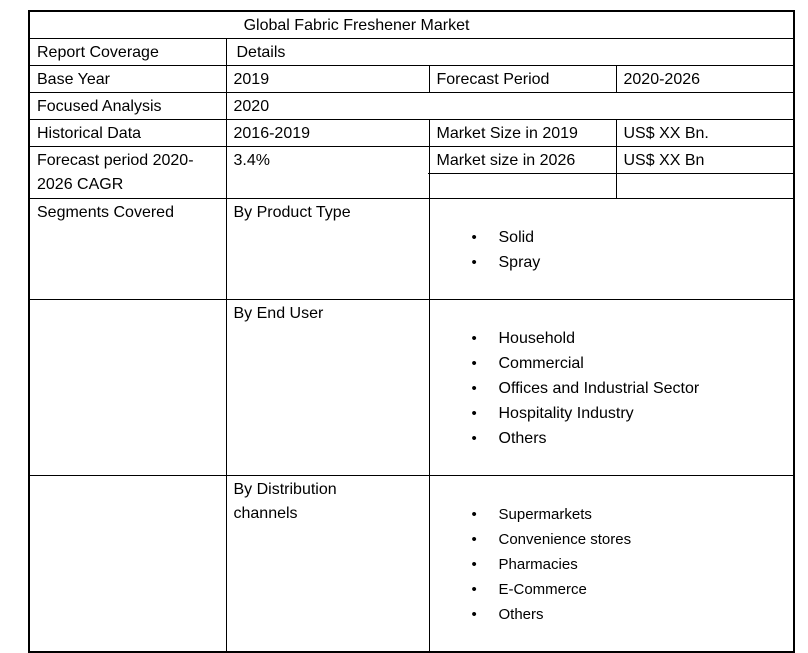  What do you see at coordinates (565, 539) in the screenshot?
I see `bullet-label: Convenience stores` at bounding box center [565, 539].